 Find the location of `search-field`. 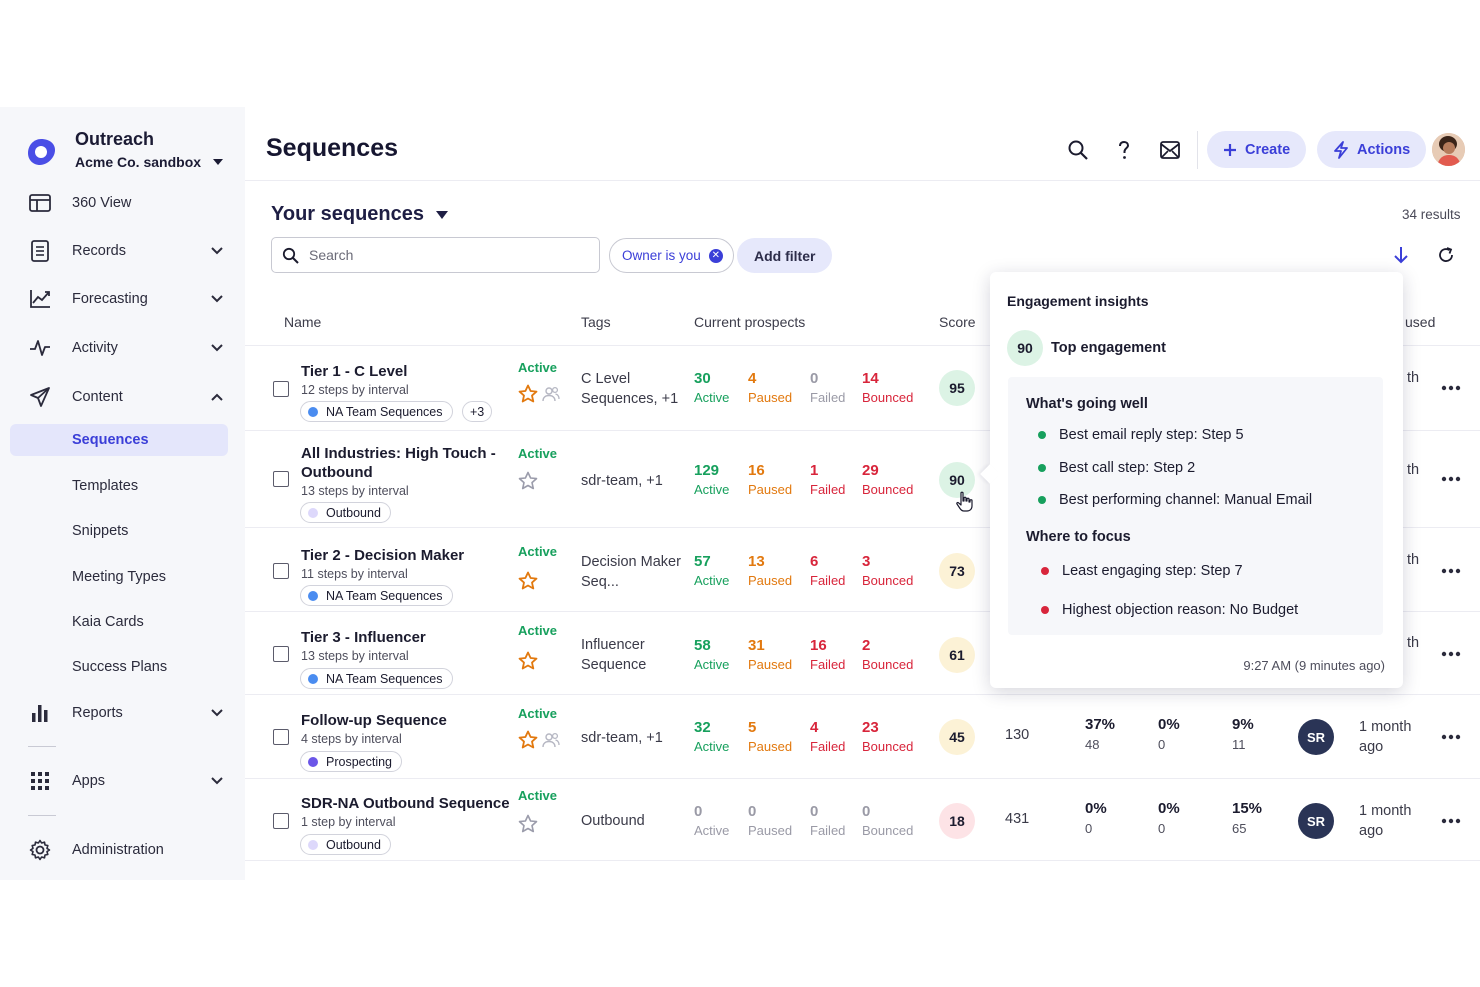

search-field is located at coordinates (435, 255).